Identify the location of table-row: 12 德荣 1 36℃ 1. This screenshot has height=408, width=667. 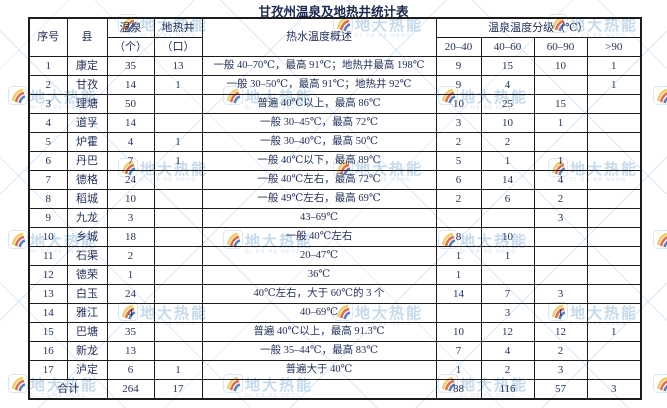
(335, 275).